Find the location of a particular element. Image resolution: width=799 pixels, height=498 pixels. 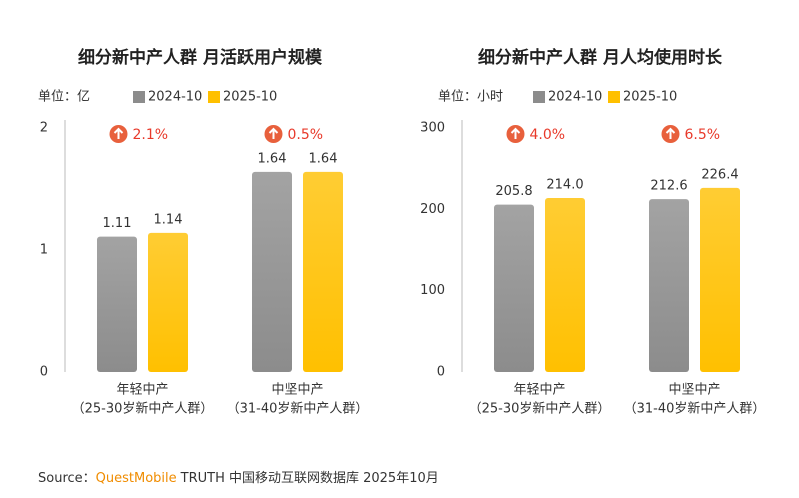

y-tick-label: 200 is located at coordinates (432, 209).